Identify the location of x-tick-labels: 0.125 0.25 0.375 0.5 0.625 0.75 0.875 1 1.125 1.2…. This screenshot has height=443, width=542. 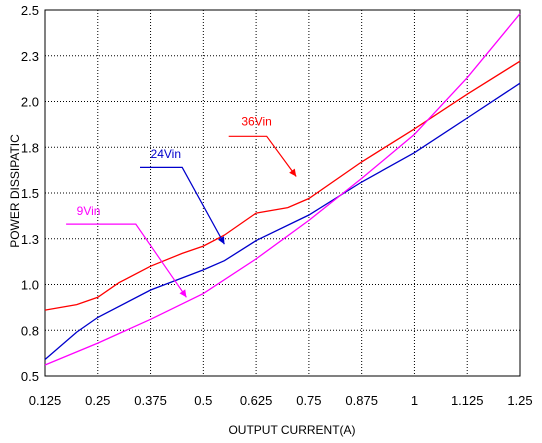
(281, 400).